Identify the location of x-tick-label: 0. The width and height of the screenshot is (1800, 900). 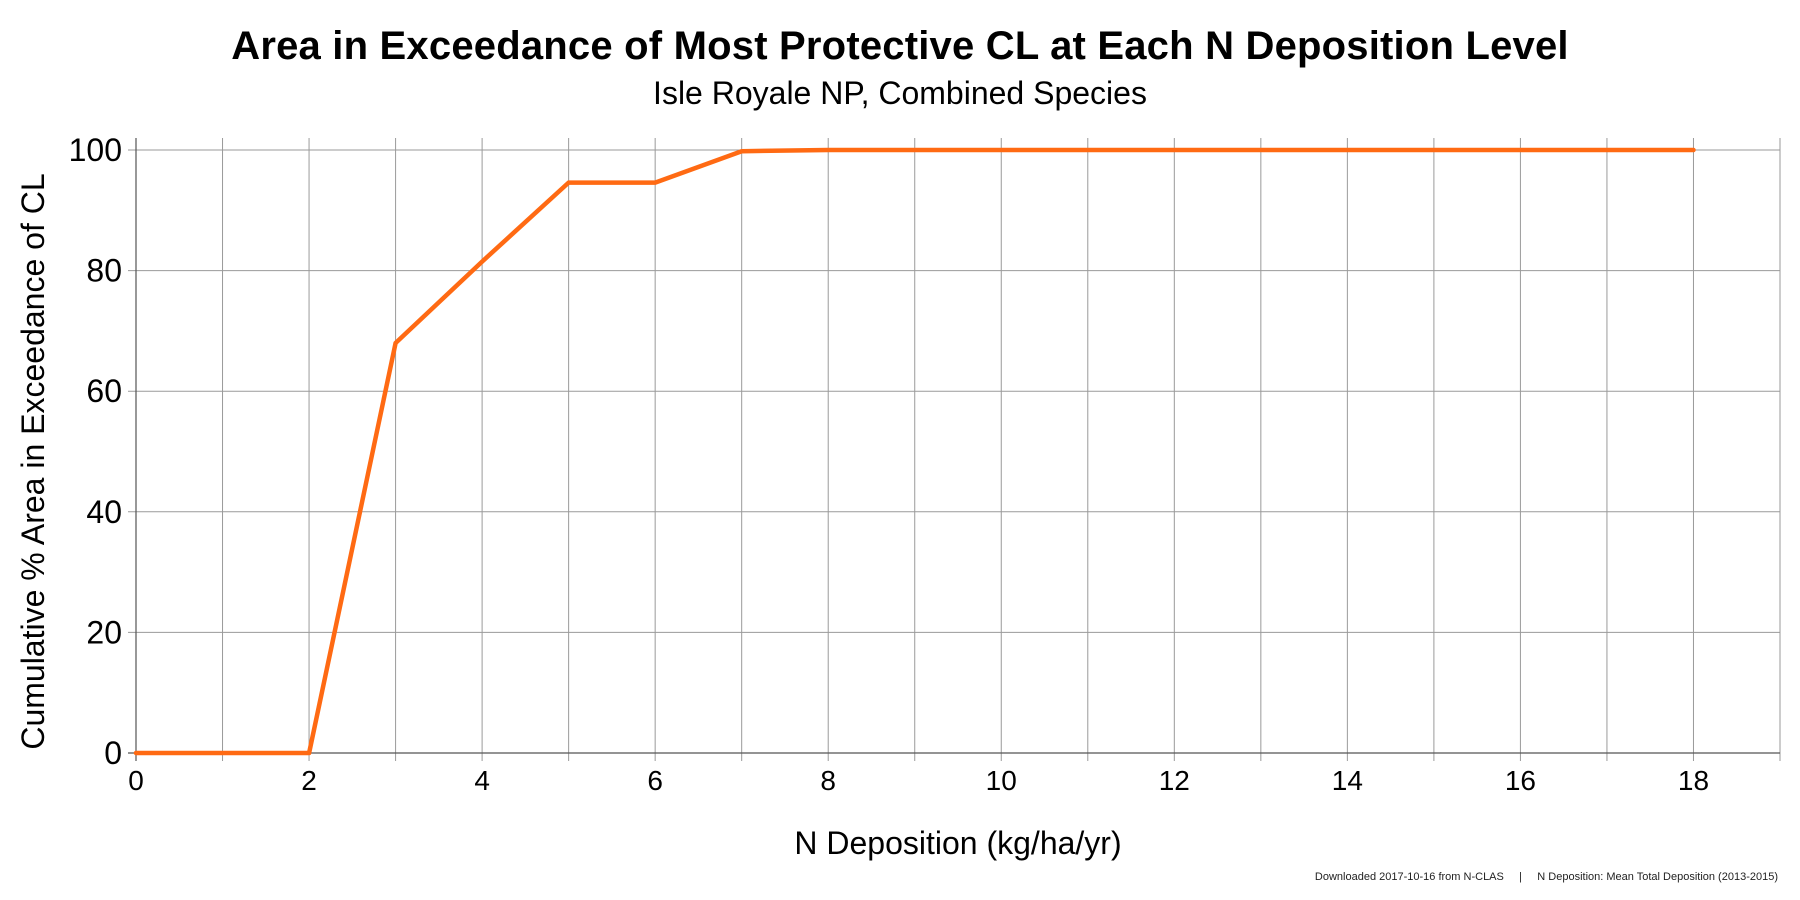
(136, 780).